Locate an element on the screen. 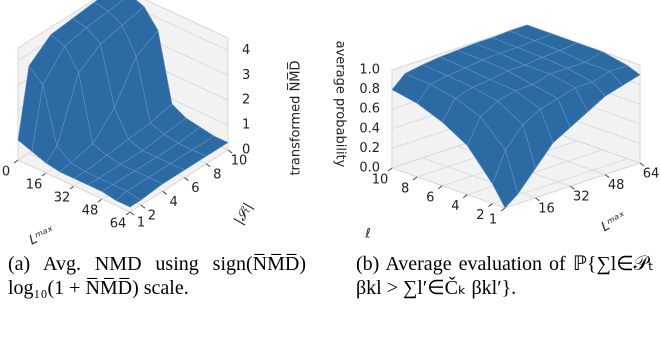 The height and width of the screenshot is (338, 660). z-tick-label: 2 is located at coordinates (246, 100).